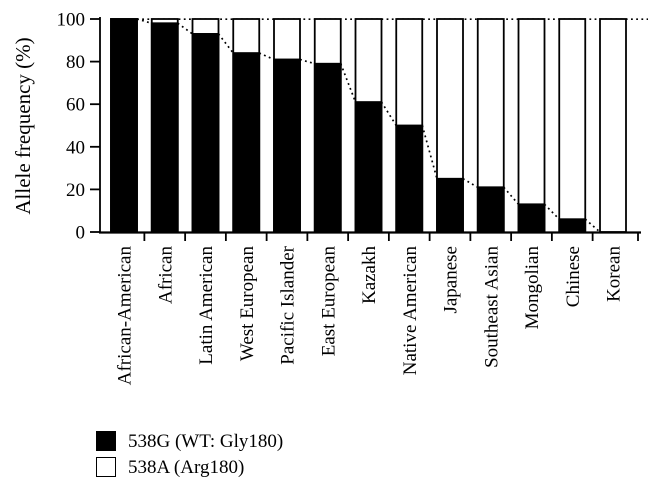  What do you see at coordinates (75, 62) in the screenshot?
I see `y-tick-label: 80` at bounding box center [75, 62].